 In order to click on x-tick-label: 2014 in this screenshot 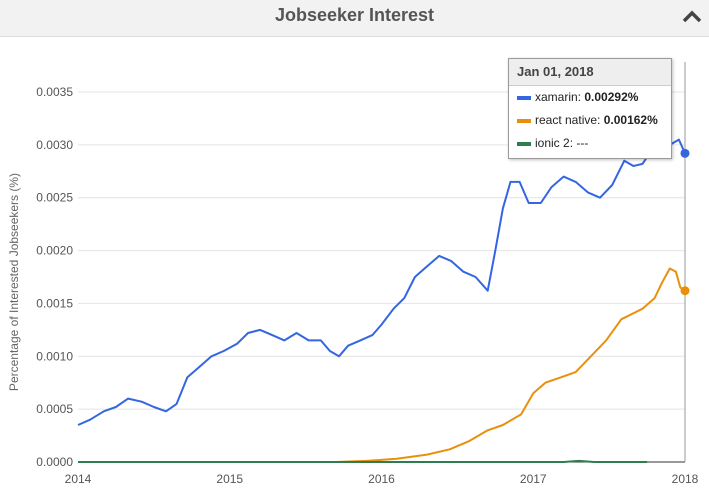, I will do `click(78, 479)`.